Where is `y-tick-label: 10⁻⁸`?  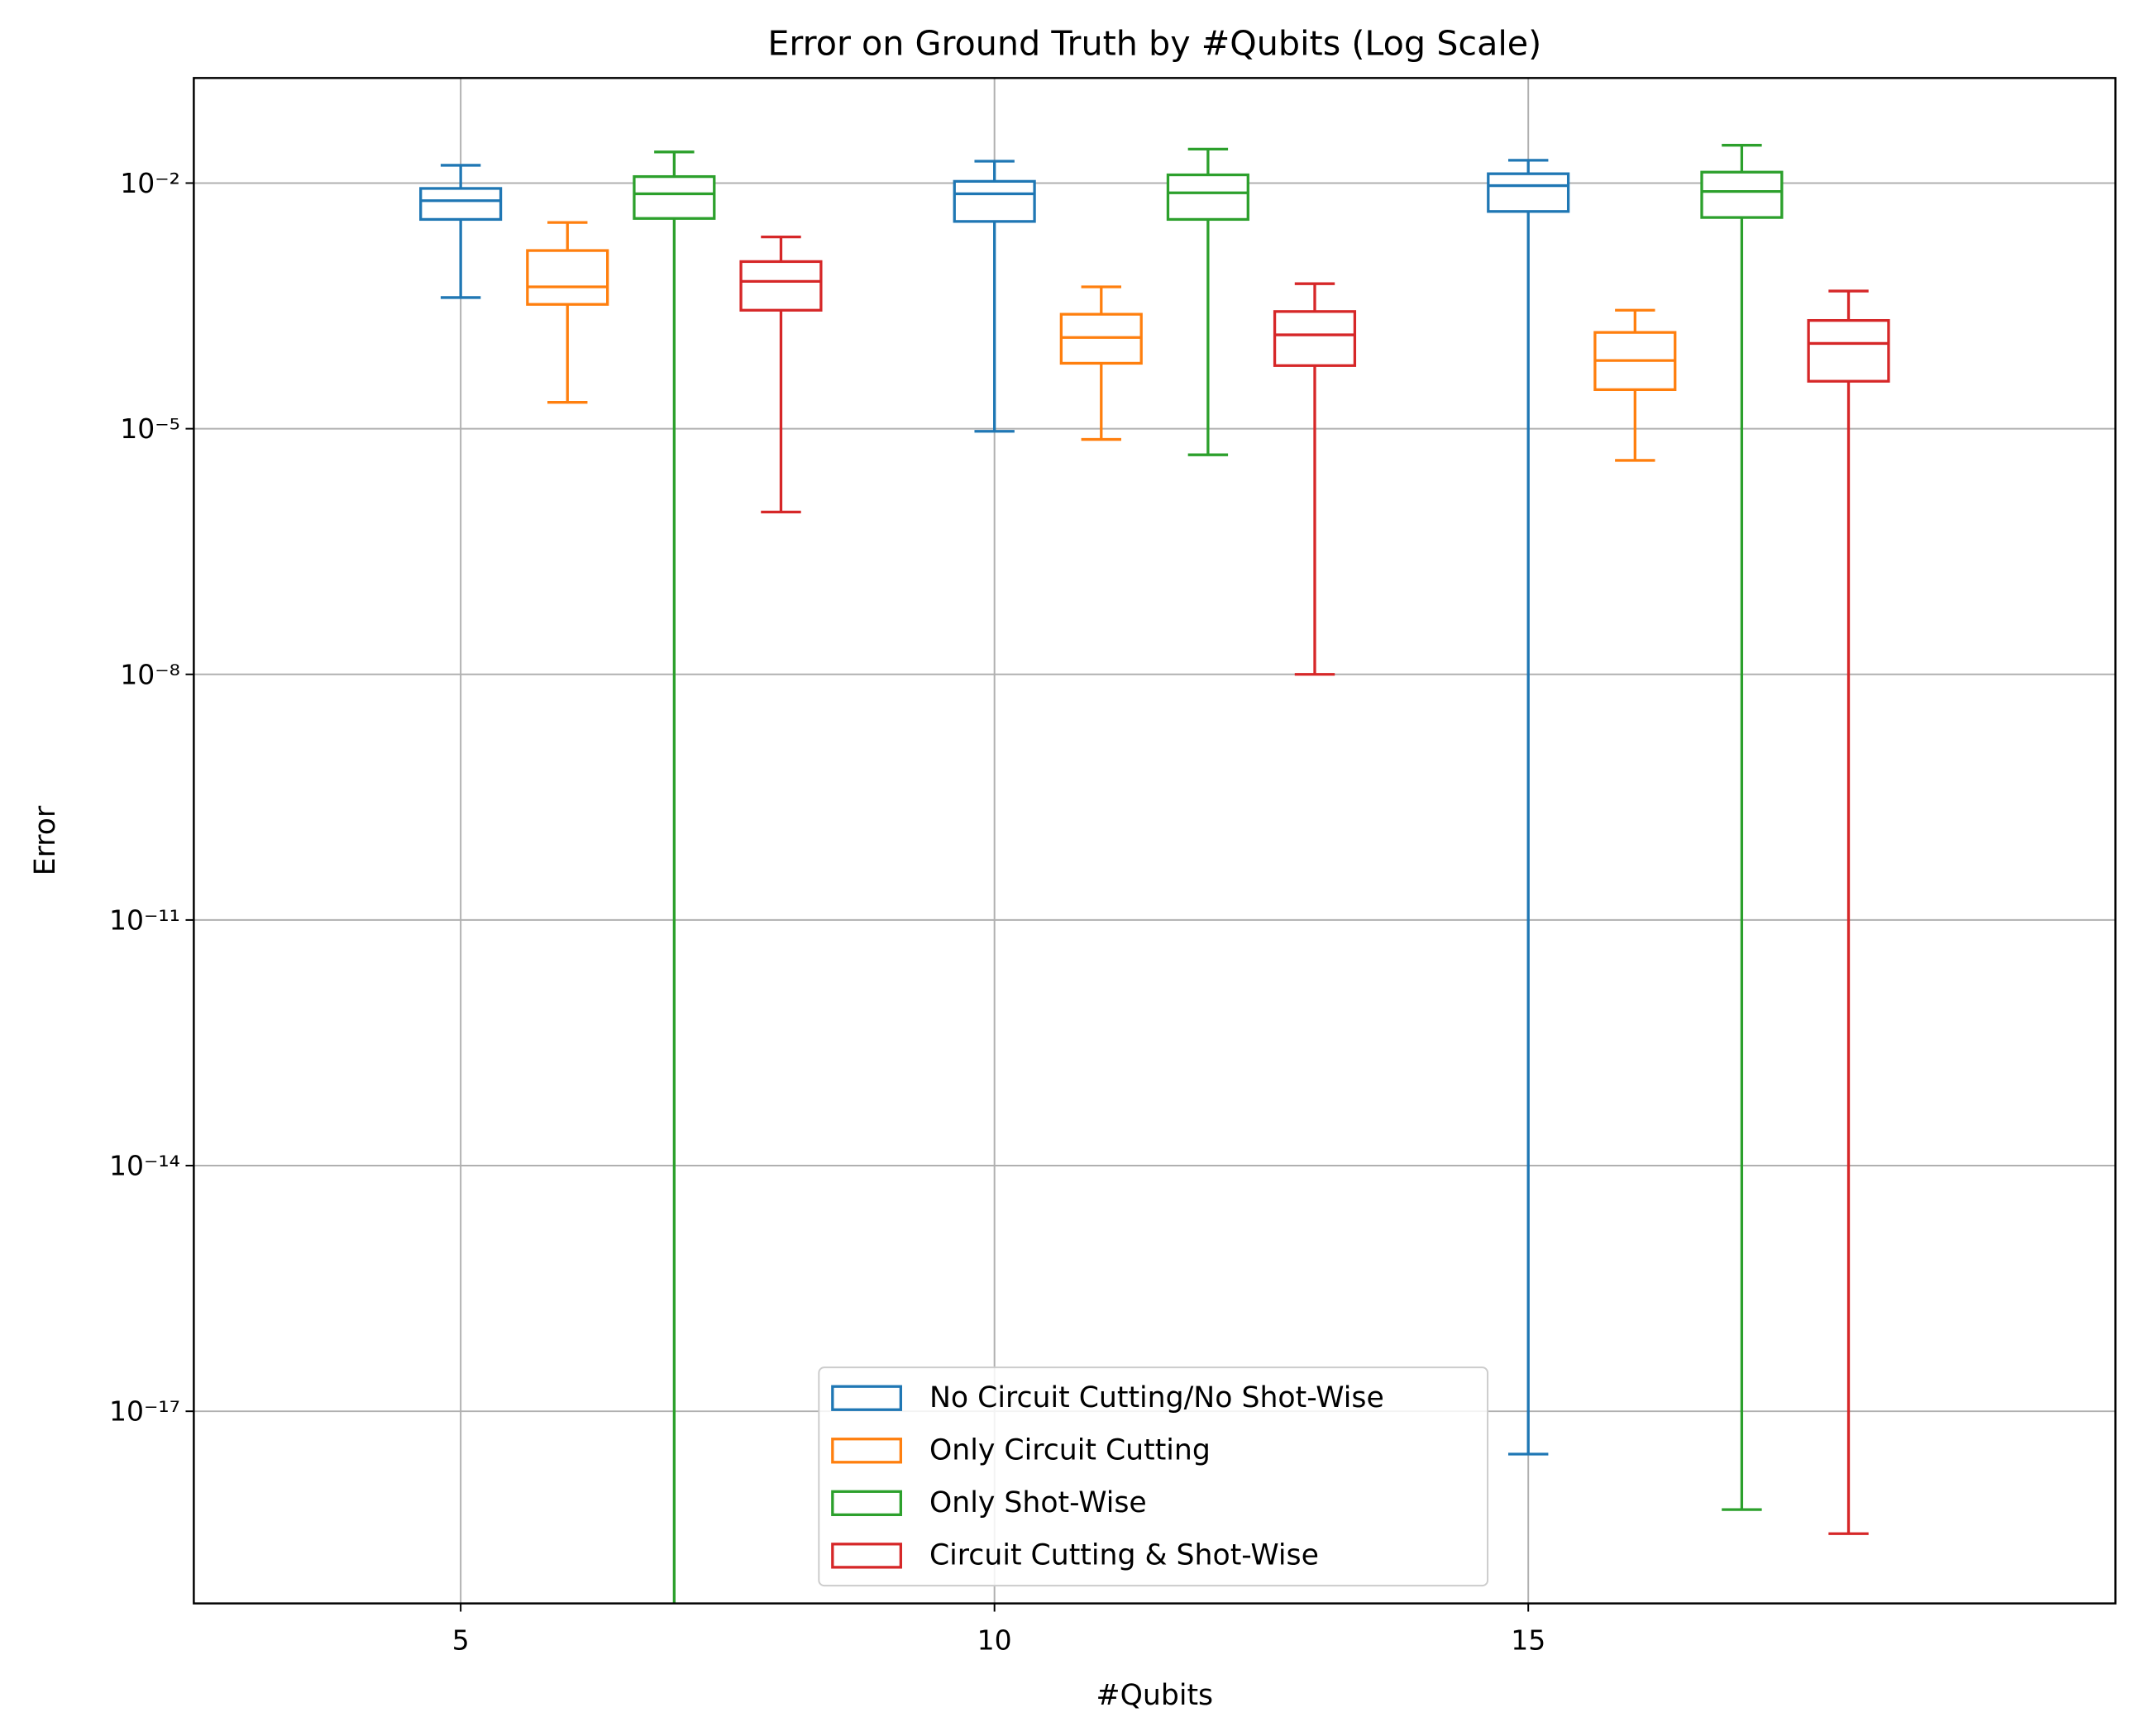 y-tick-label: 10⁻⁸ is located at coordinates (150, 674).